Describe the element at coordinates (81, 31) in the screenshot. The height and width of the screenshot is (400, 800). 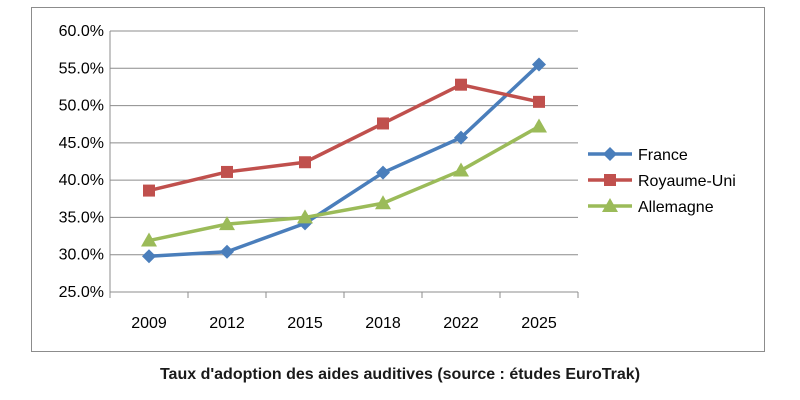
I see `y-tick-label: 60.0%` at that location.